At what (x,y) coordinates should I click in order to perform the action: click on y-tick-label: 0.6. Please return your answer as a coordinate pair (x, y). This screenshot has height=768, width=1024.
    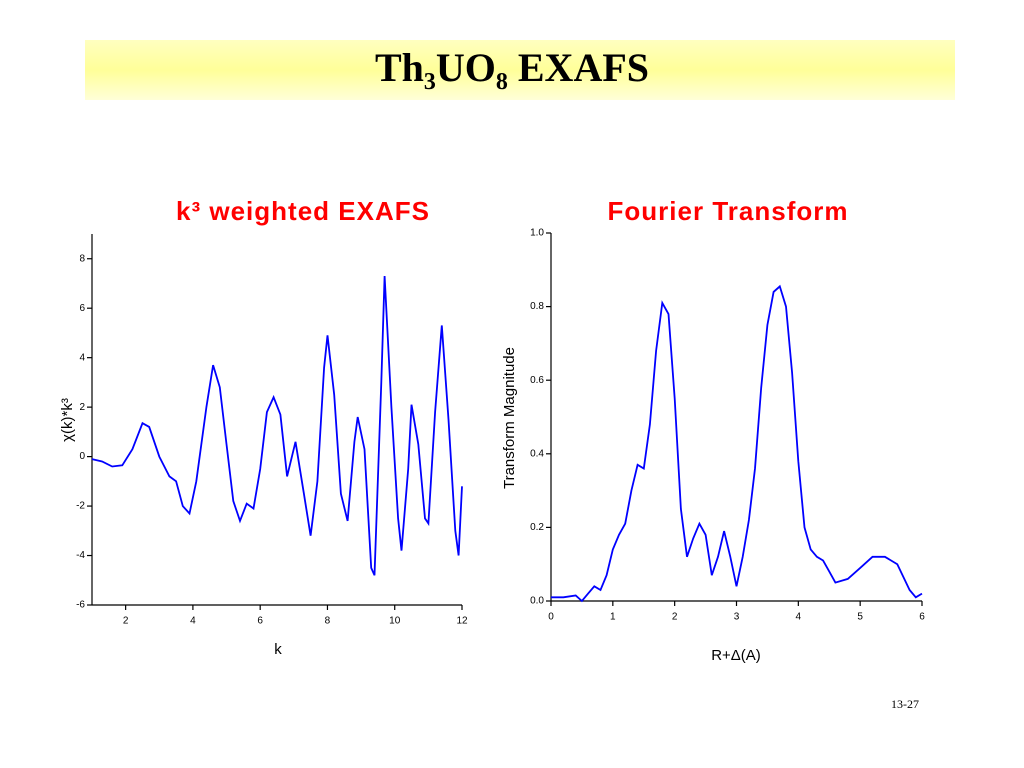
    Looking at the image, I should click on (537, 380).